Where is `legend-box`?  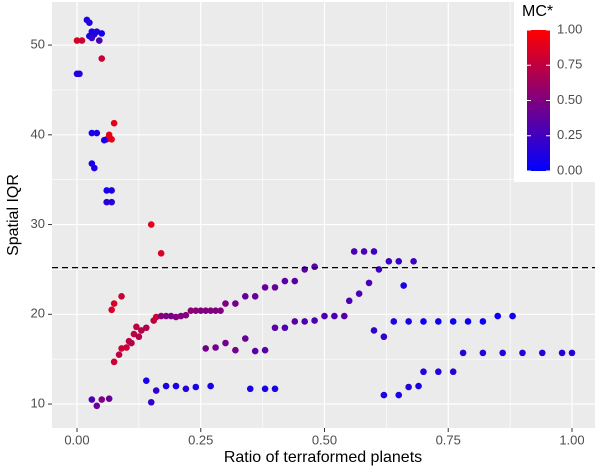 legend-box is located at coordinates (556, 91).